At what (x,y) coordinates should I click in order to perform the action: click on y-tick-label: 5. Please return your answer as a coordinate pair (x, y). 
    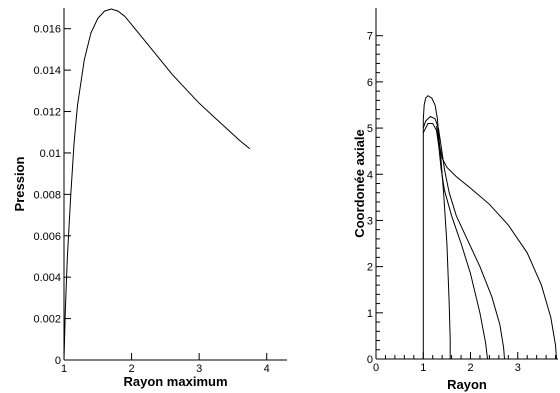
    Looking at the image, I should click on (370, 129).